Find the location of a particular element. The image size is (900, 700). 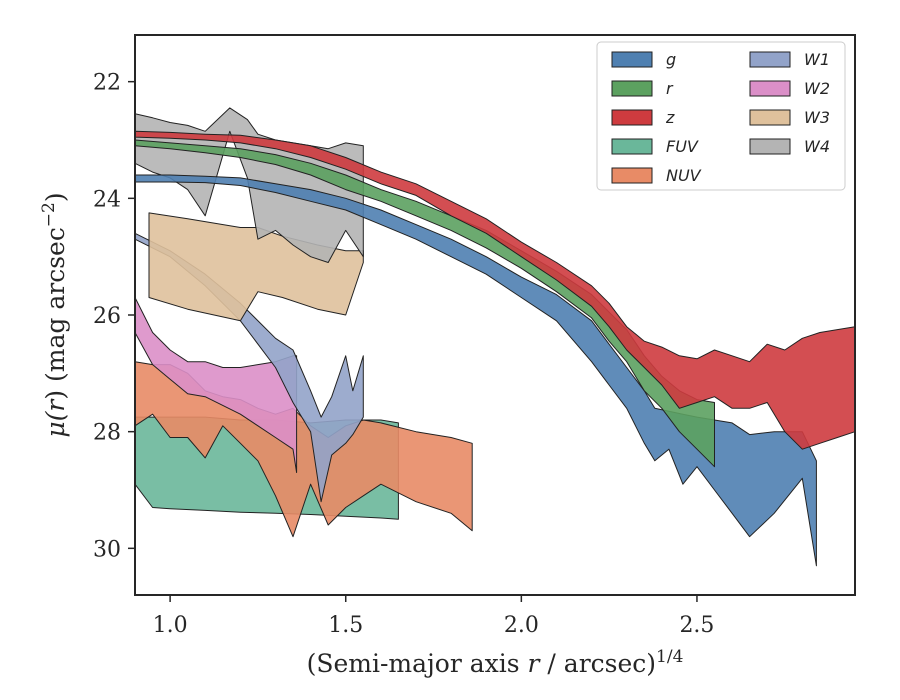

legend-swatch-z is located at coordinates (632, 117).